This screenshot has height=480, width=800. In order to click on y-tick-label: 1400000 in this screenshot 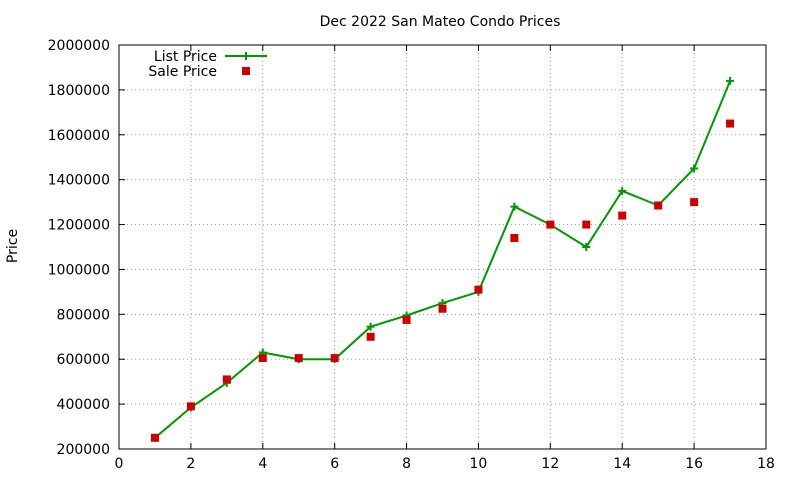, I will do `click(79, 181)`.